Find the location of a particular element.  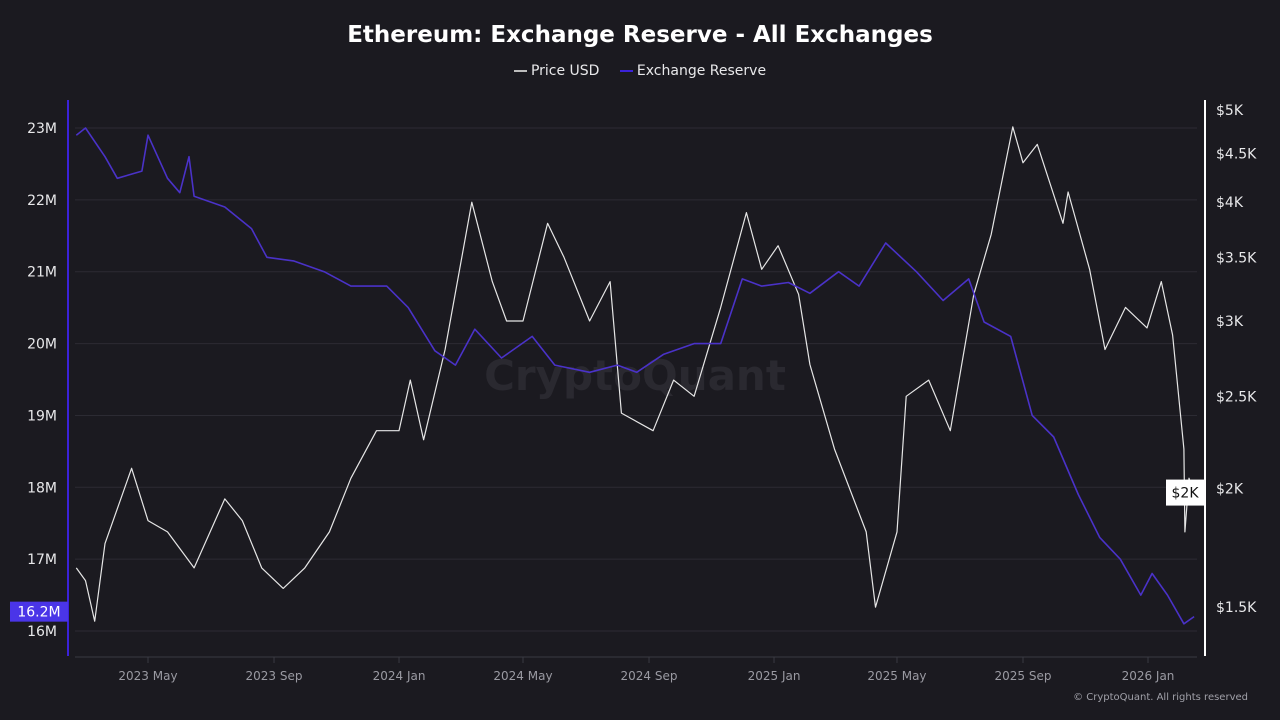

watermark: CryptoQuant is located at coordinates (635, 375).